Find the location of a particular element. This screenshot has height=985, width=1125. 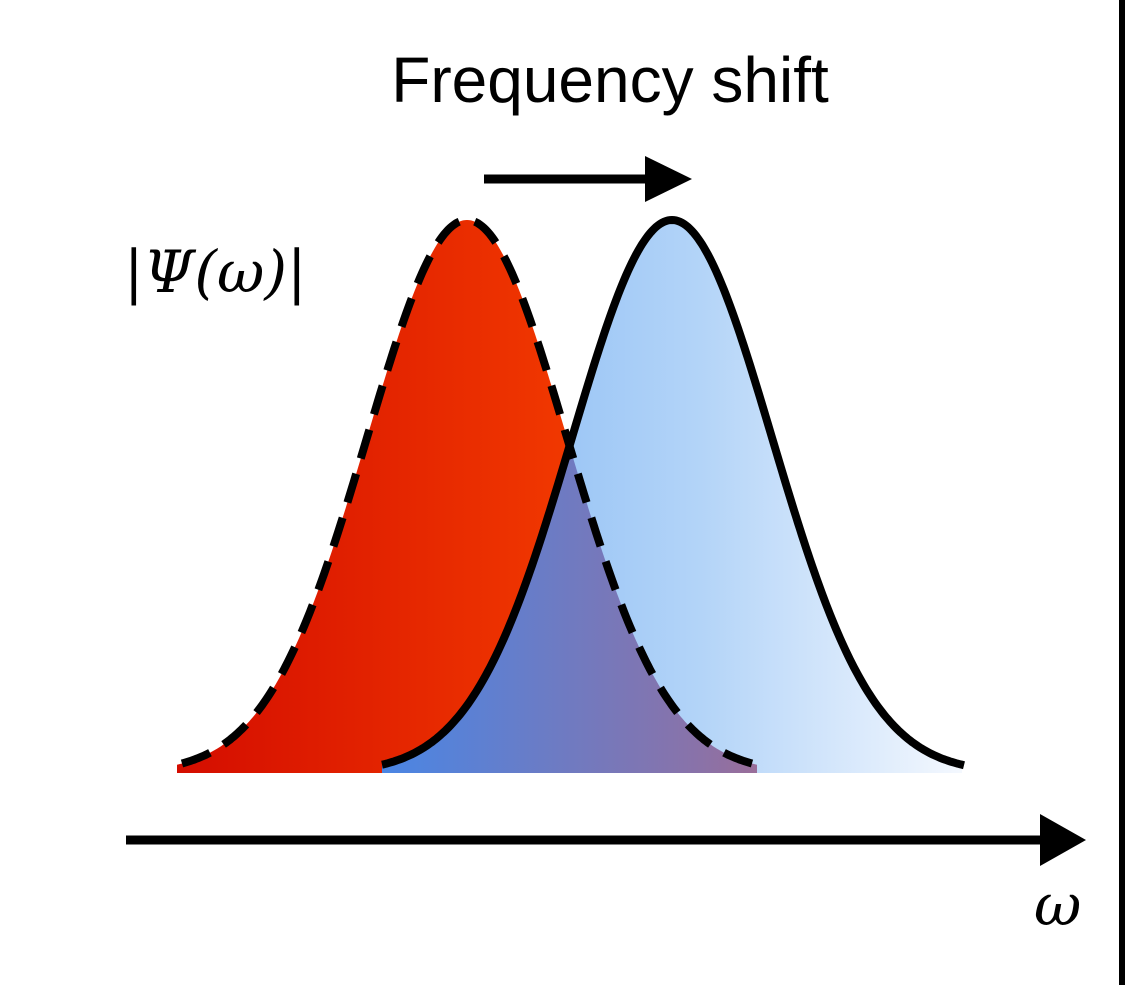

y-axis-label: |Ψ(ω)| is located at coordinates (215, 272).